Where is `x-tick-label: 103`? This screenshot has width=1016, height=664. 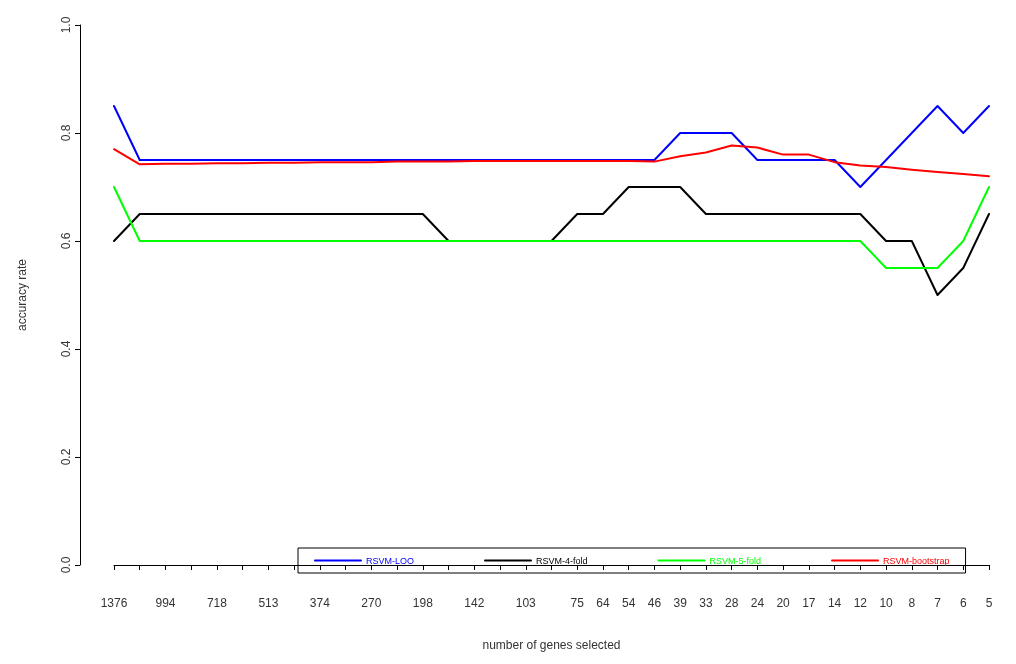
x-tick-label: 103 is located at coordinates (526, 603).